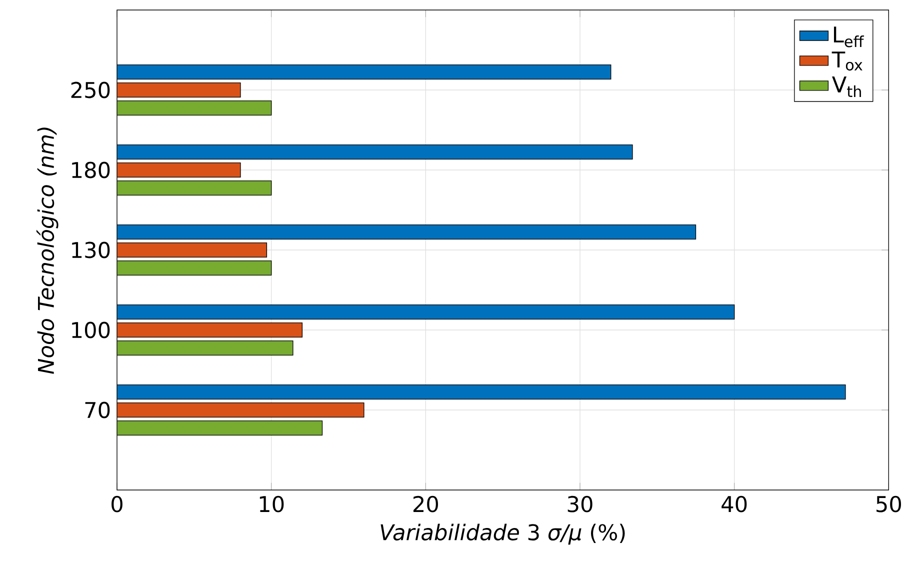 Image resolution: width=908 pixels, height=578 pixels. Describe the element at coordinates (117, 504) in the screenshot. I see `x-tick-label: 0` at that location.